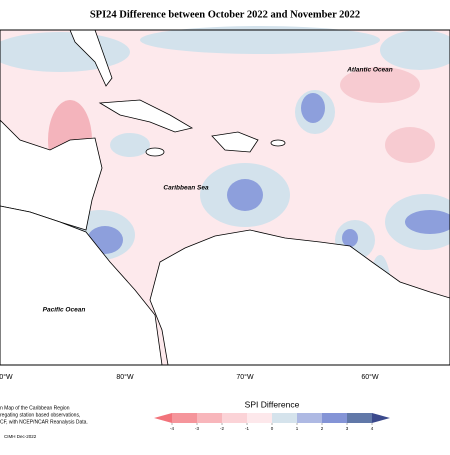 This screenshot has width=450, height=455. I want to click on colorbar-tick-label: -4, so click(172, 428).